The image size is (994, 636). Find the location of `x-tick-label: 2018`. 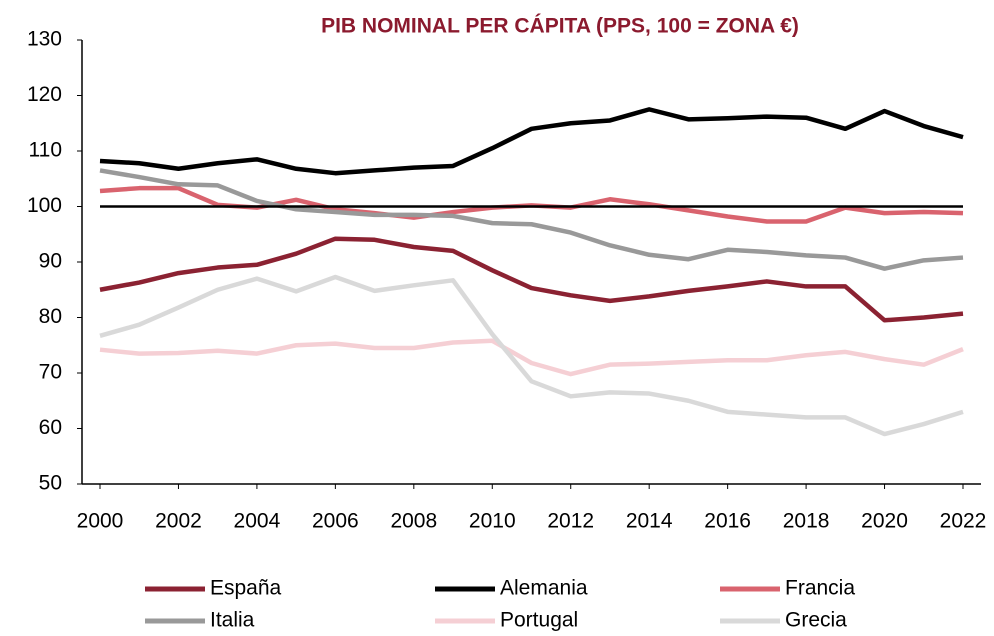

x-tick-label: 2018 is located at coordinates (806, 521).